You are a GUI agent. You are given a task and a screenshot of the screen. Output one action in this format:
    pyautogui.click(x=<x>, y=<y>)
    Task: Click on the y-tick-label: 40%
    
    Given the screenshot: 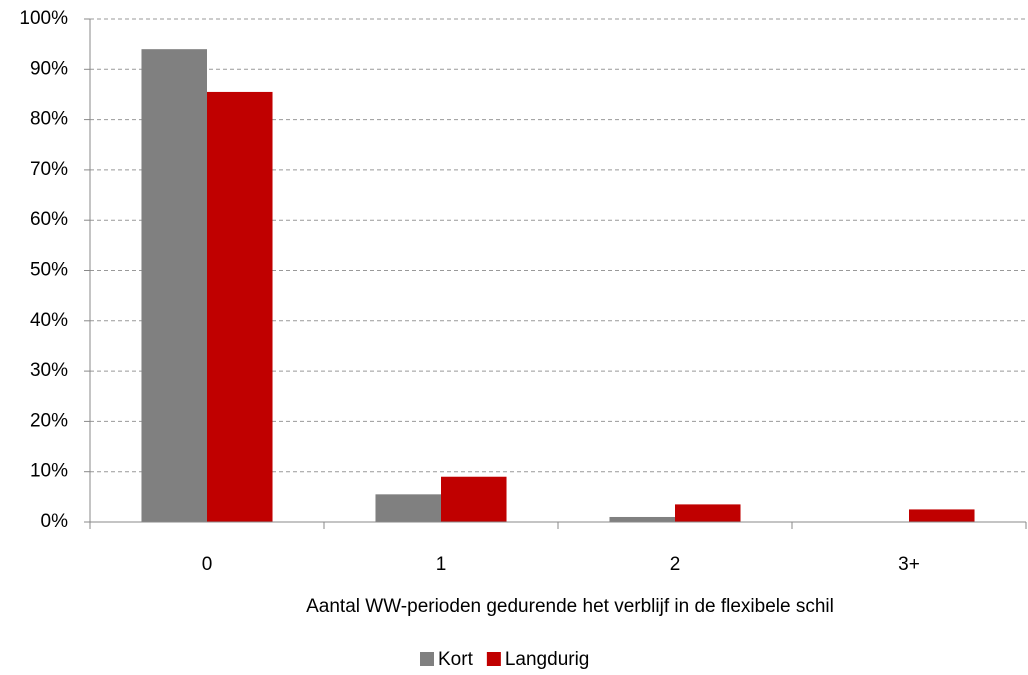 What is the action you would take?
    pyautogui.click(x=49, y=320)
    